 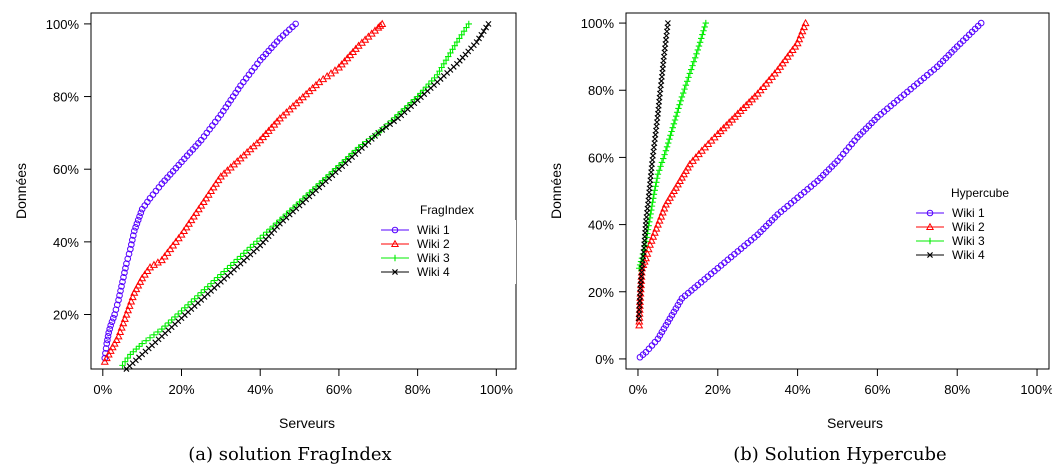 I want to click on legend-label: Wiki 3, so click(x=968, y=241).